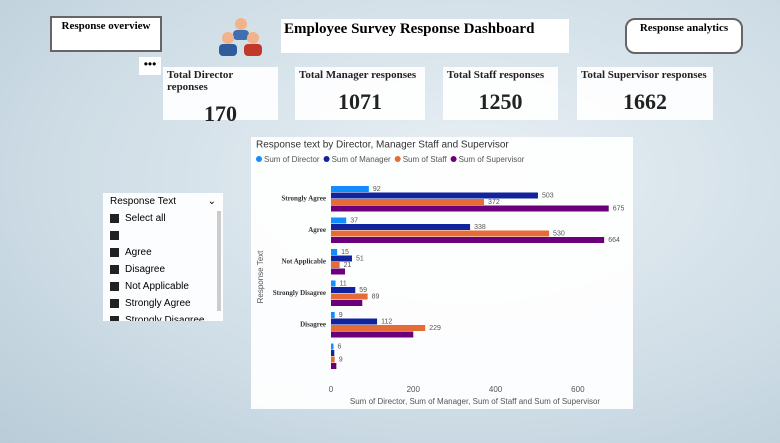 This screenshot has width=780, height=443. Describe the element at coordinates (158, 303) in the screenshot. I see `slicer-item-label: Strongly Agree` at that location.